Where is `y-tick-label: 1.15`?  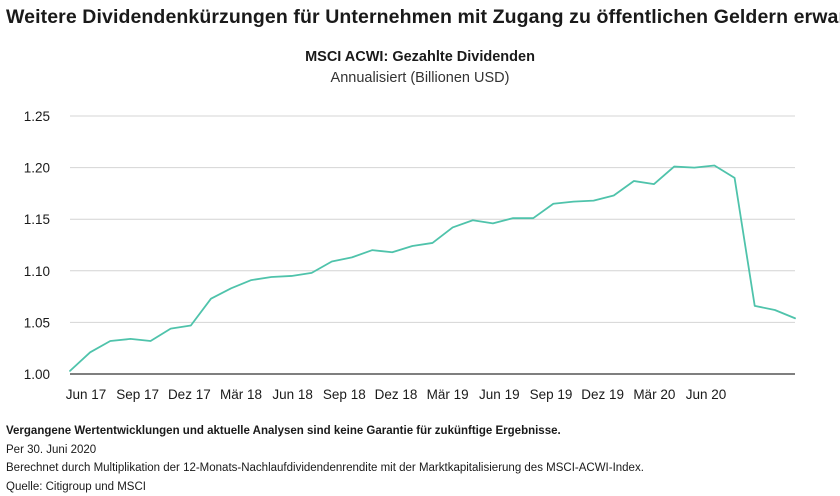
y-tick-label: 1.15 is located at coordinates (37, 219).